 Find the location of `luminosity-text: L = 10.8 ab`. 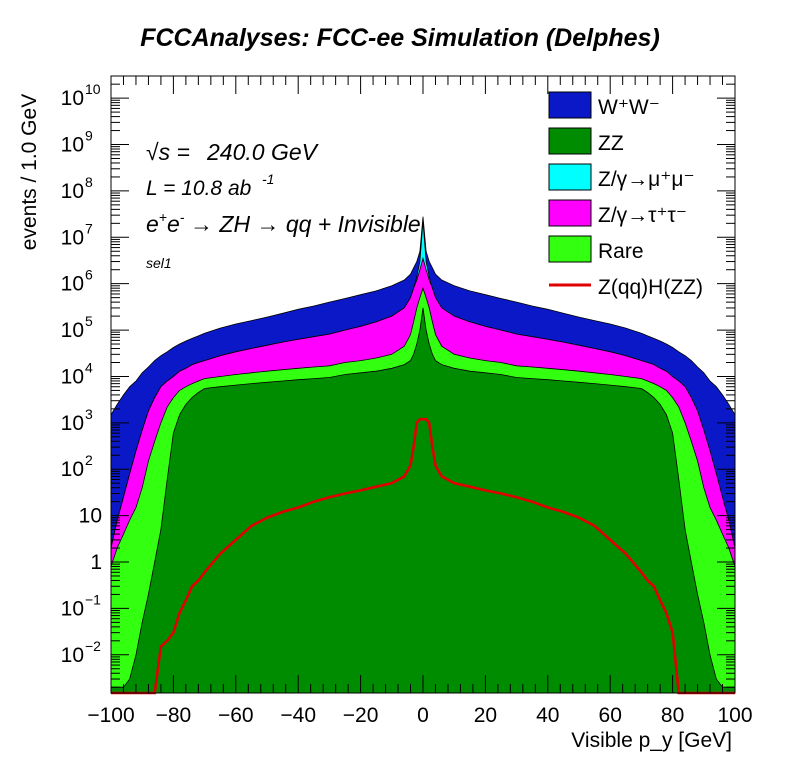

luminosity-text: L = 10.8 ab is located at coordinates (199, 188).